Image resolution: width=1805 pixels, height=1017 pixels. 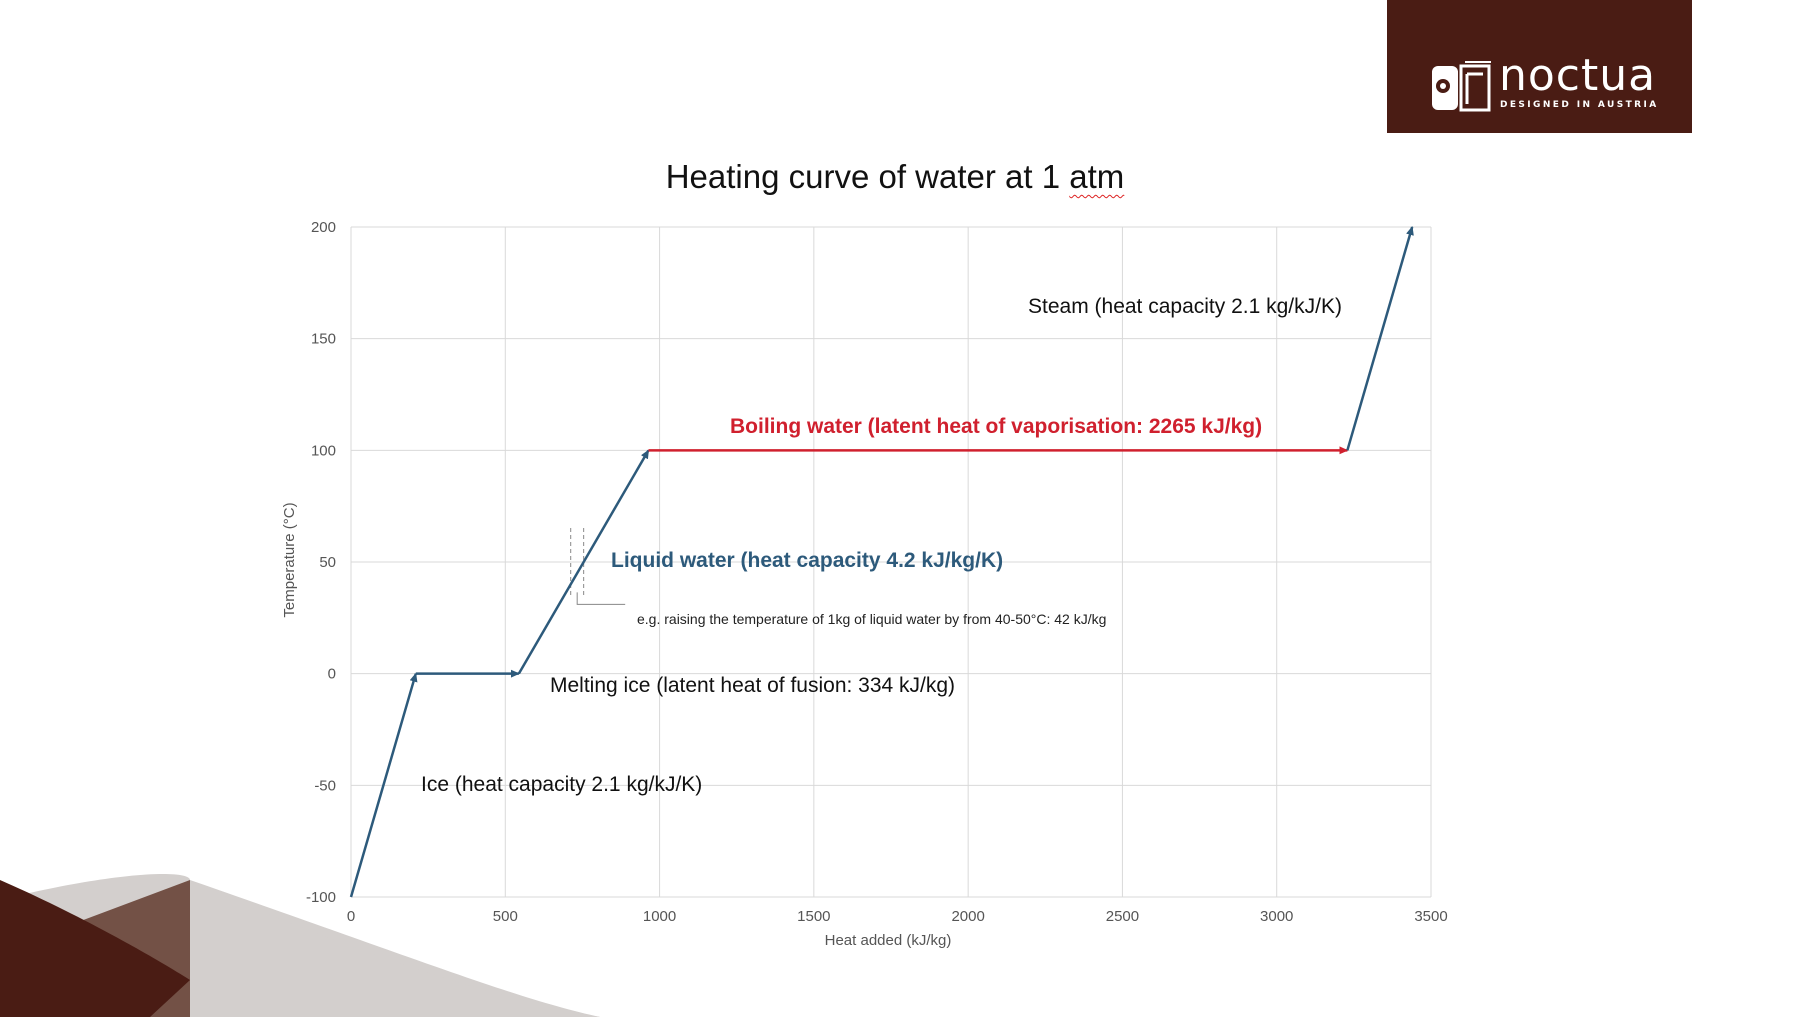 I want to click on decor-swoosh-light-band, so click(x=395, y=949).